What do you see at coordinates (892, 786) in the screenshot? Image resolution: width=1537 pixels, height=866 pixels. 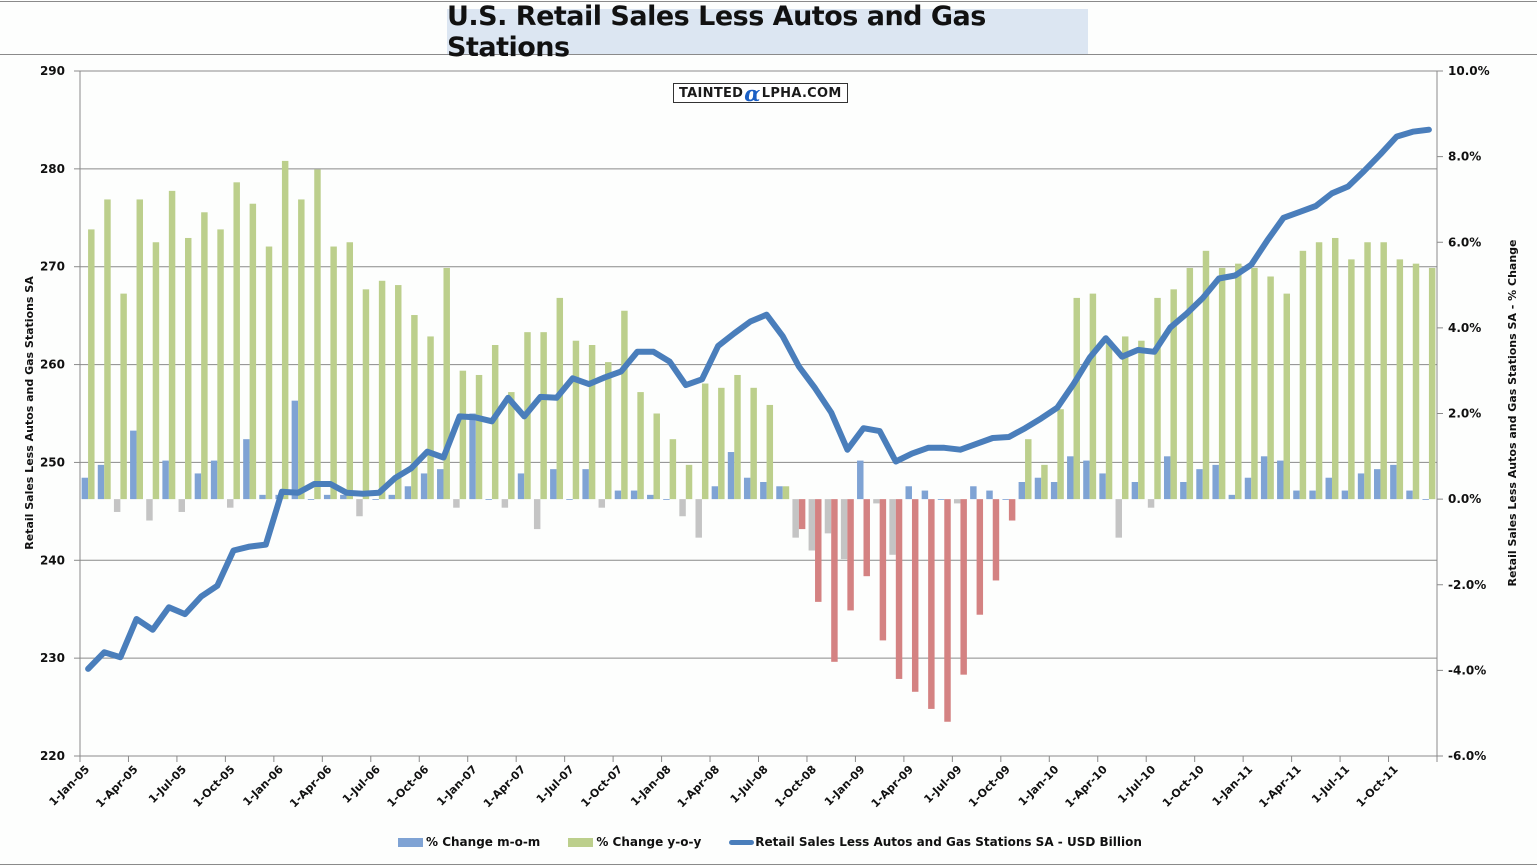 I see `x-tick-label: 1-Apr-09` at bounding box center [892, 786].